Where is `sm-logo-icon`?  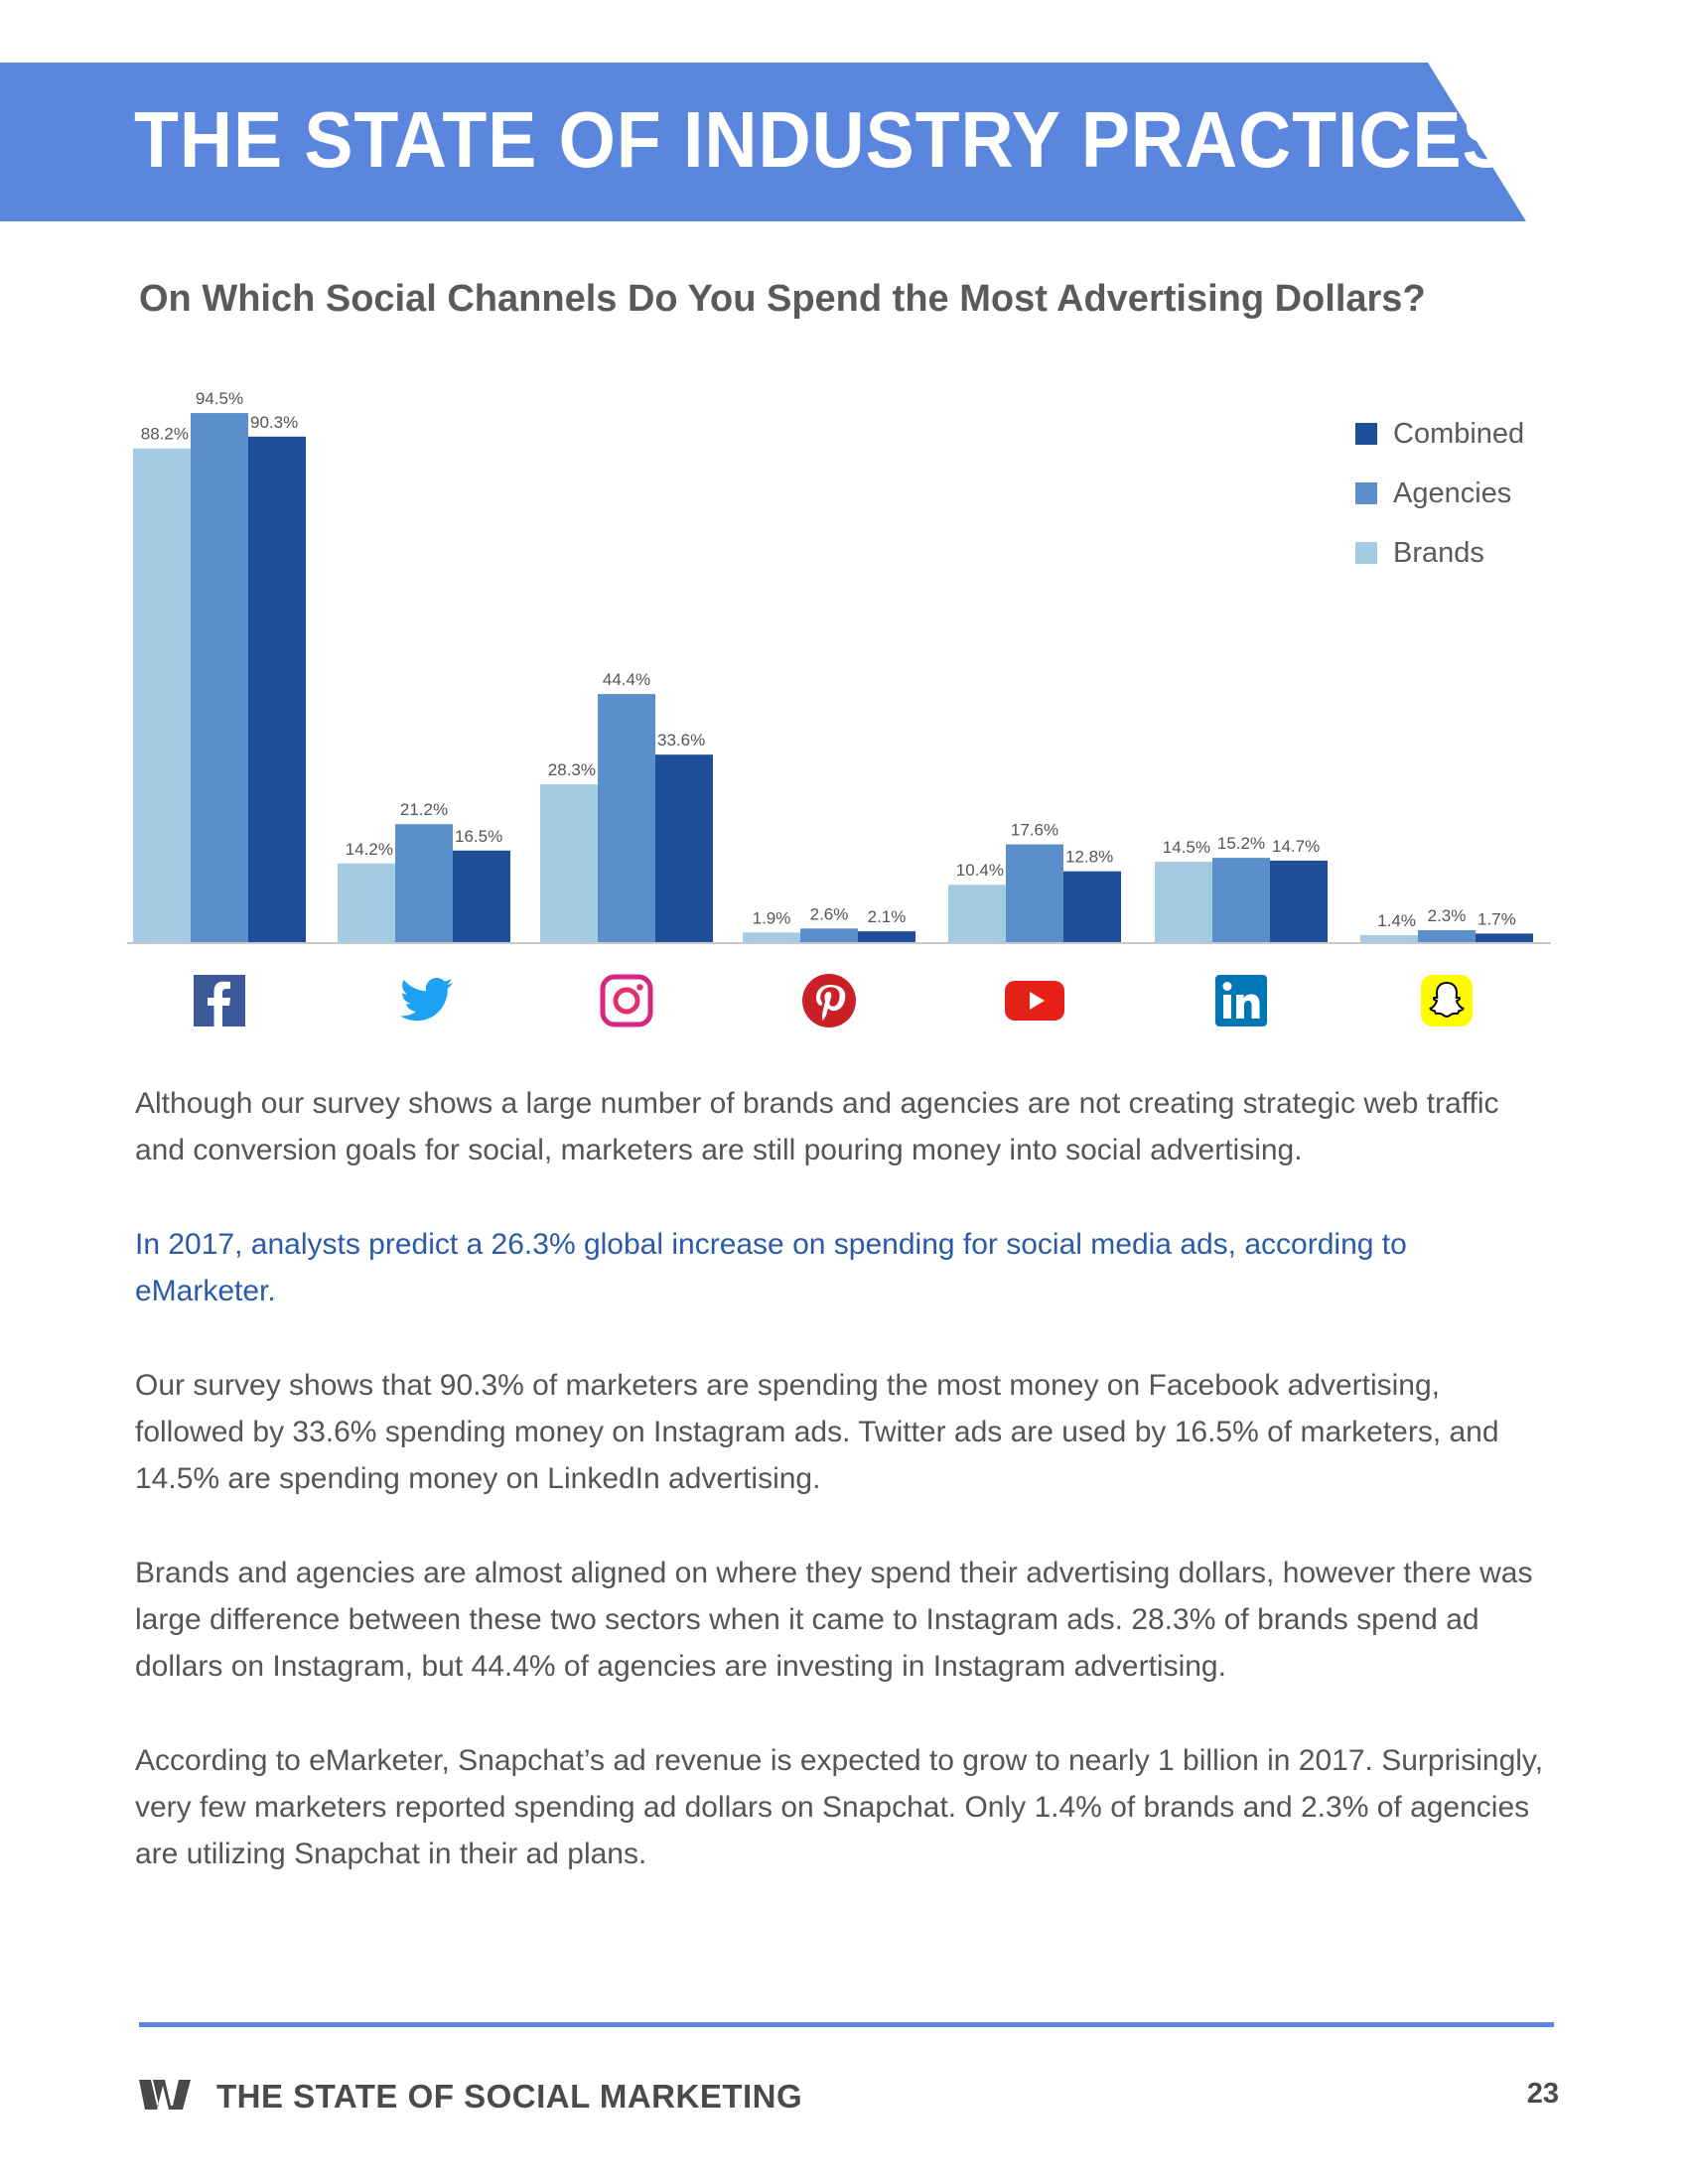
sm-logo-icon is located at coordinates (167, 2097).